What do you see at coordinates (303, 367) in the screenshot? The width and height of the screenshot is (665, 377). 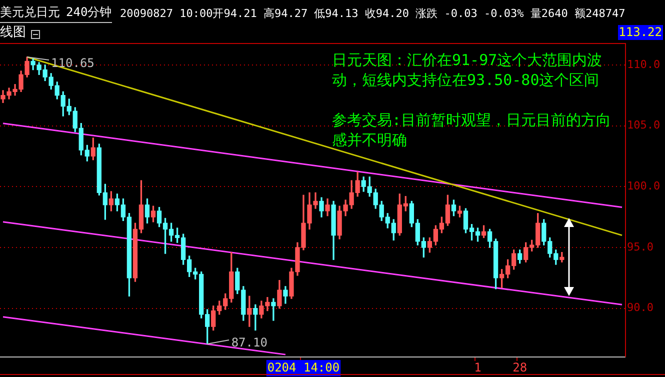 I see `x-tick-label: 0204 14:00` at bounding box center [303, 367].